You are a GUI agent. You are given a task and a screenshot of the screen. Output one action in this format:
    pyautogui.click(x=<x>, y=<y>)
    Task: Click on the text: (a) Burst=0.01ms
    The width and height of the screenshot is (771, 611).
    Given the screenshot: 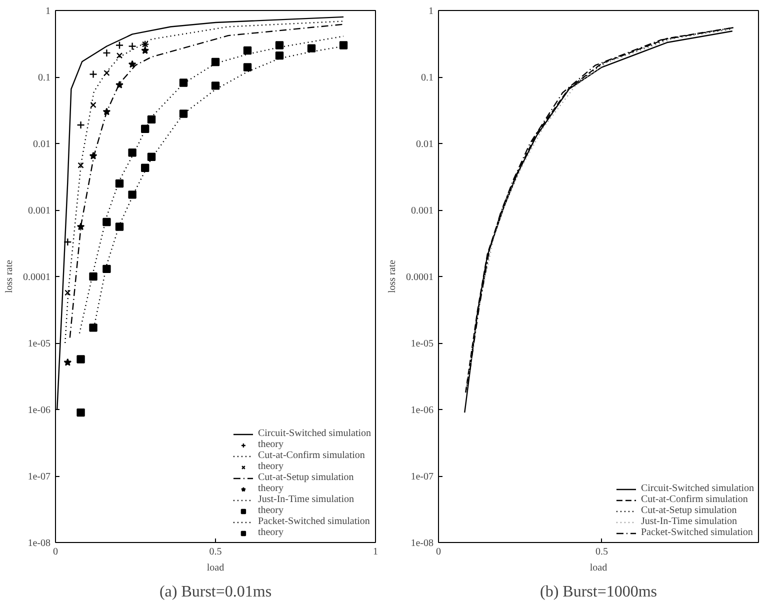 What is the action you would take?
    pyautogui.click(x=215, y=592)
    